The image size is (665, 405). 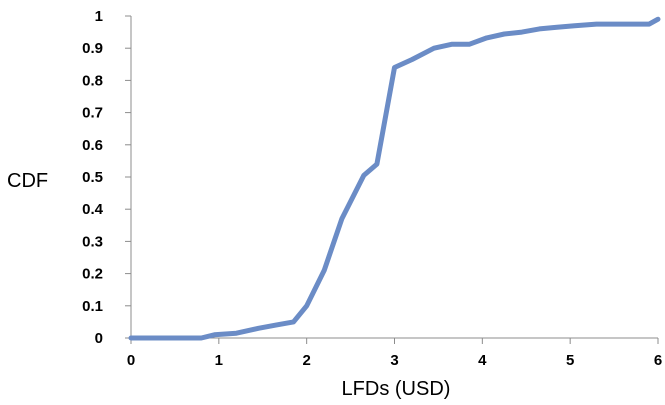 I want to click on x-axis-title: LFDs (USD), so click(x=396, y=389).